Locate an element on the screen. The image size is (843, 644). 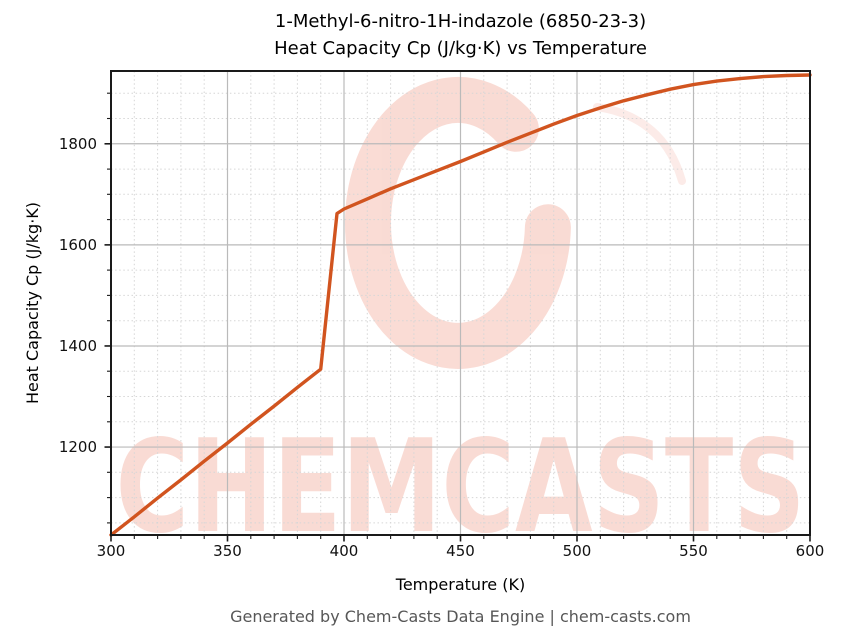
y-tick-label: 1600 is located at coordinates (77, 244).